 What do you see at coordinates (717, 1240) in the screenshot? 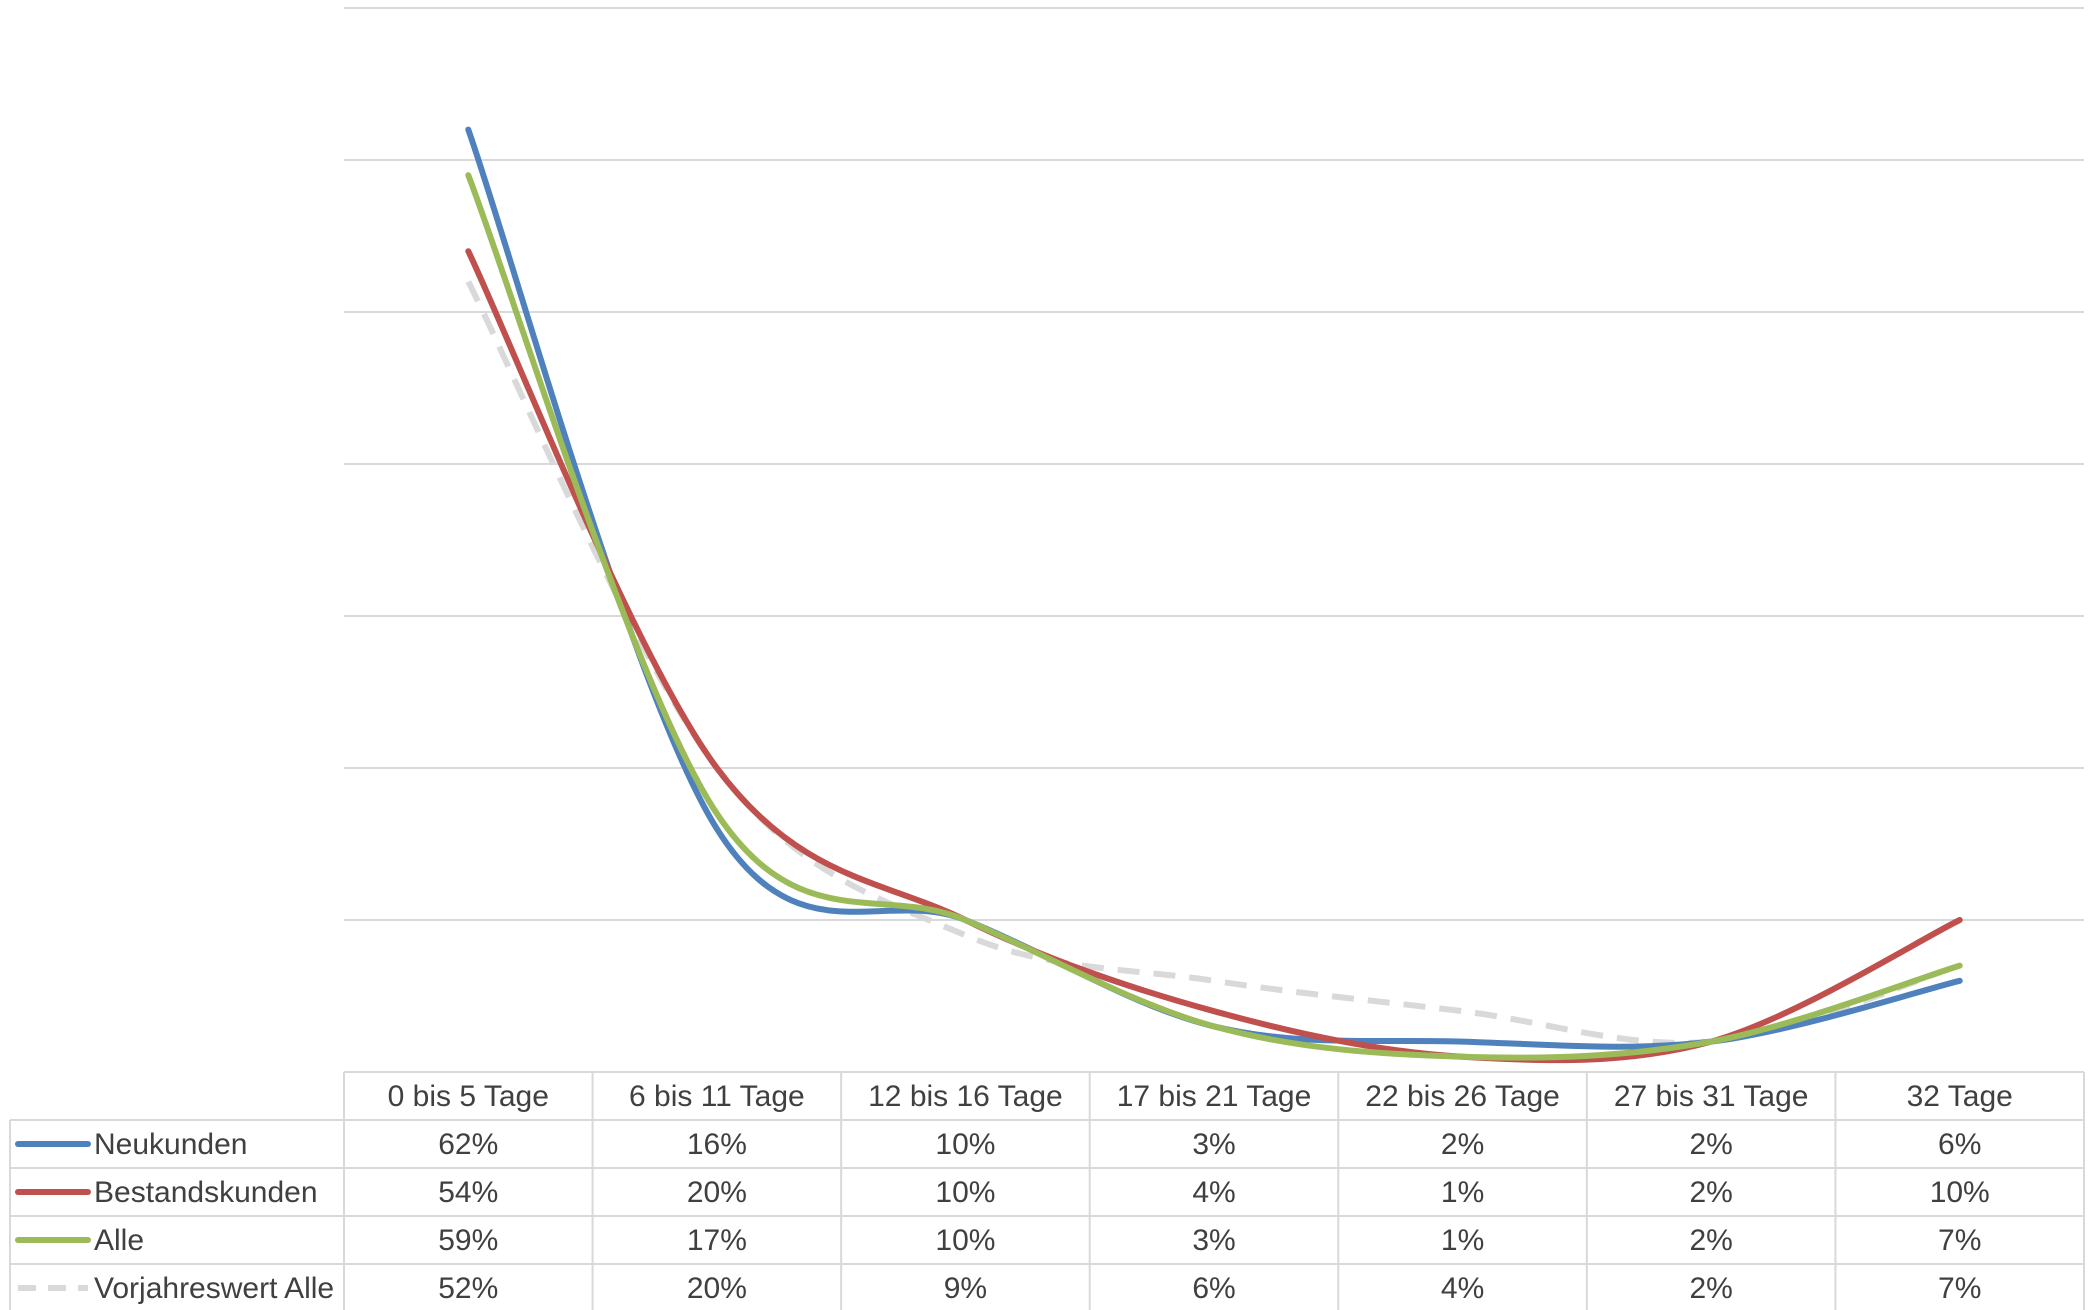
I see `data-label: 17%` at bounding box center [717, 1240].